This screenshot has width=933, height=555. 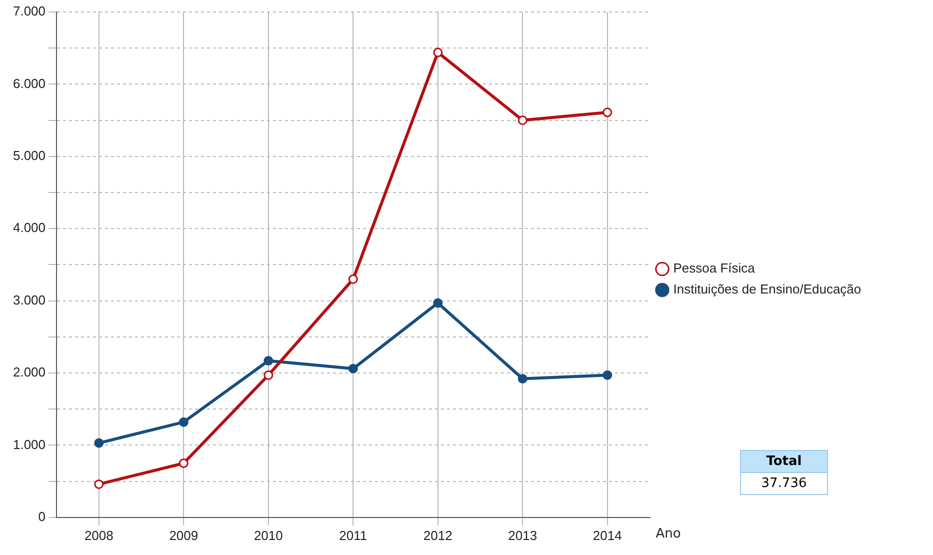 I want to click on x-axis-title: Ano, so click(x=668, y=534).